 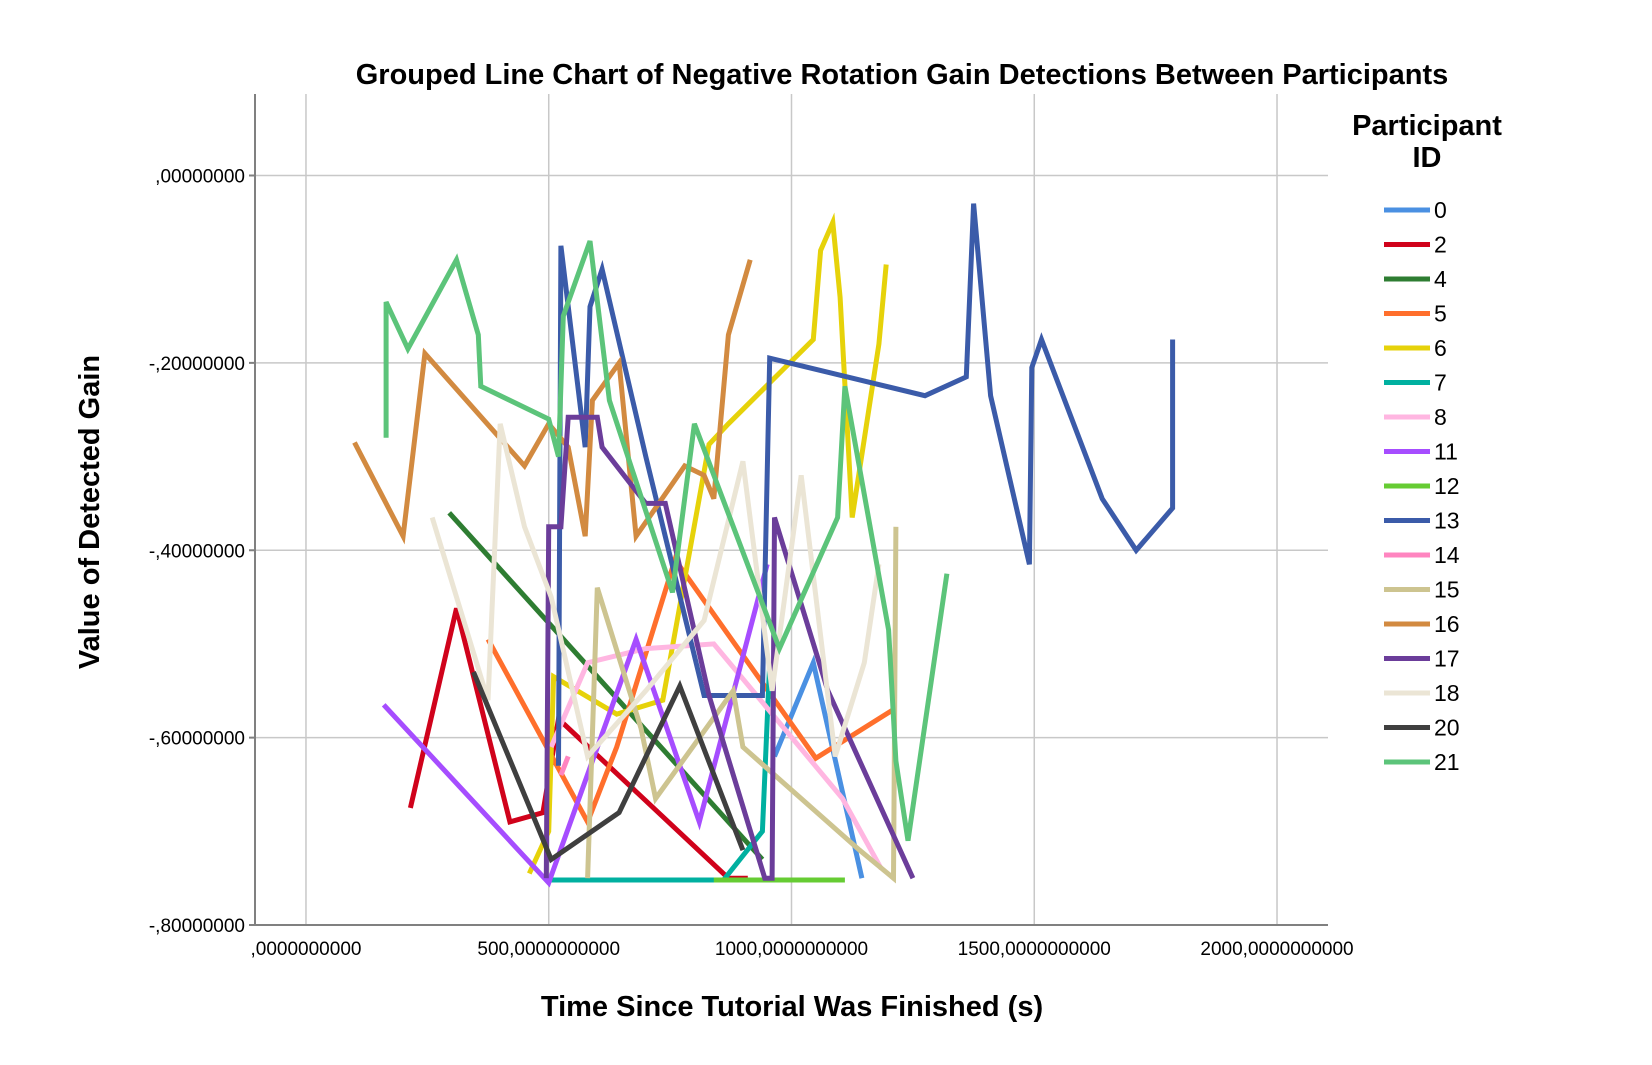 I want to click on legend-label-13: 13, so click(x=1447, y=521).